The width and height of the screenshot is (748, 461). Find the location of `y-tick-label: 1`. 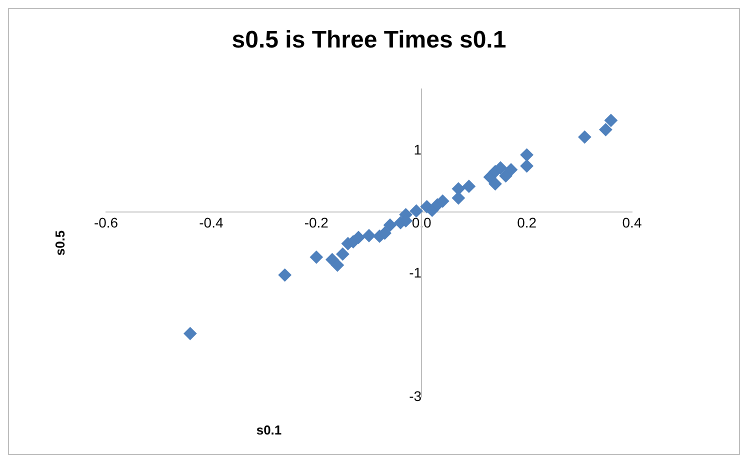

y-tick-label: 1 is located at coordinates (418, 149).